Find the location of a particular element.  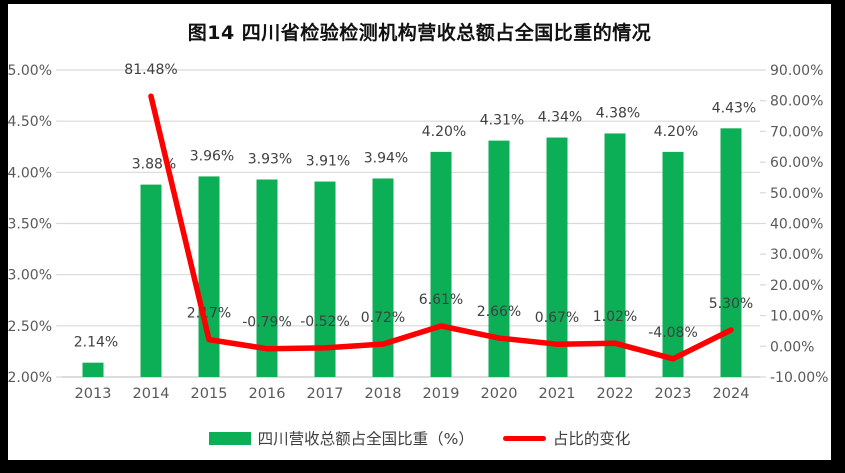

x-axis-year-label: 2017 is located at coordinates (325, 394).